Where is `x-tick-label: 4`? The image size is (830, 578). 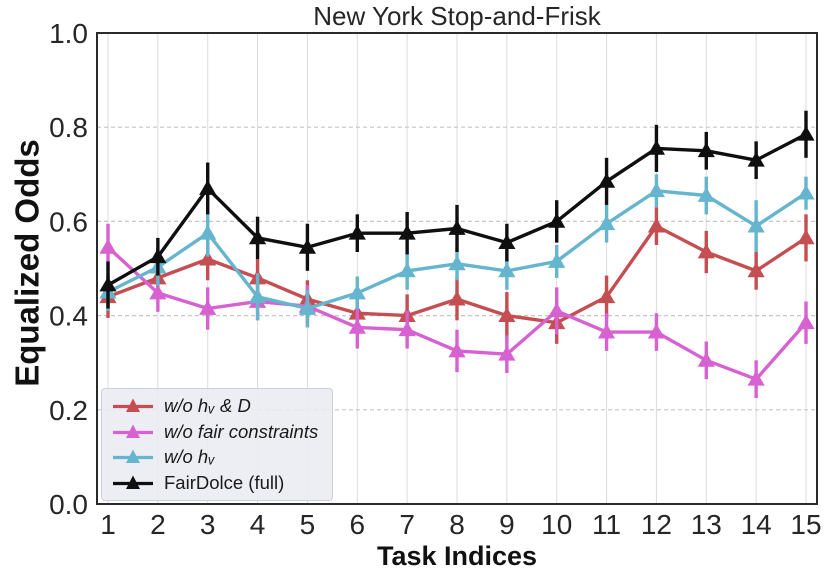
x-tick-label: 4 is located at coordinates (258, 524).